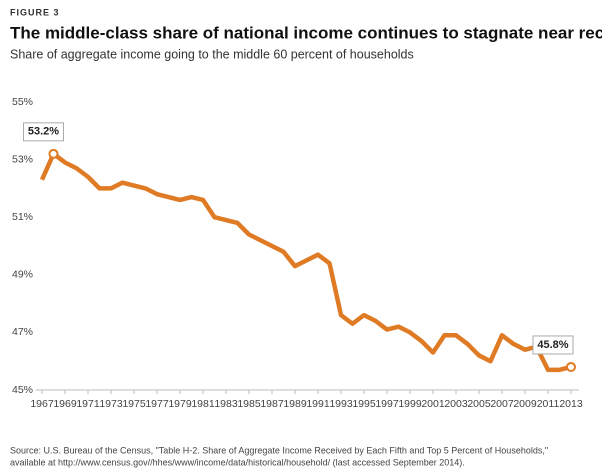 Image resolution: width=602 pixels, height=476 pixels. What do you see at coordinates (502, 404) in the screenshot?
I see `x-tick-label: 2007` at bounding box center [502, 404].